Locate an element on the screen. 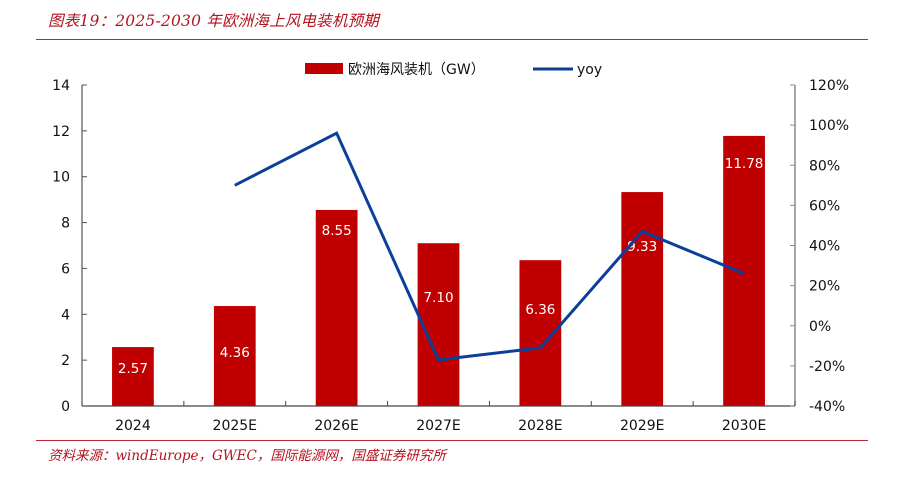  left-tick-label: 12 is located at coordinates (61, 132).